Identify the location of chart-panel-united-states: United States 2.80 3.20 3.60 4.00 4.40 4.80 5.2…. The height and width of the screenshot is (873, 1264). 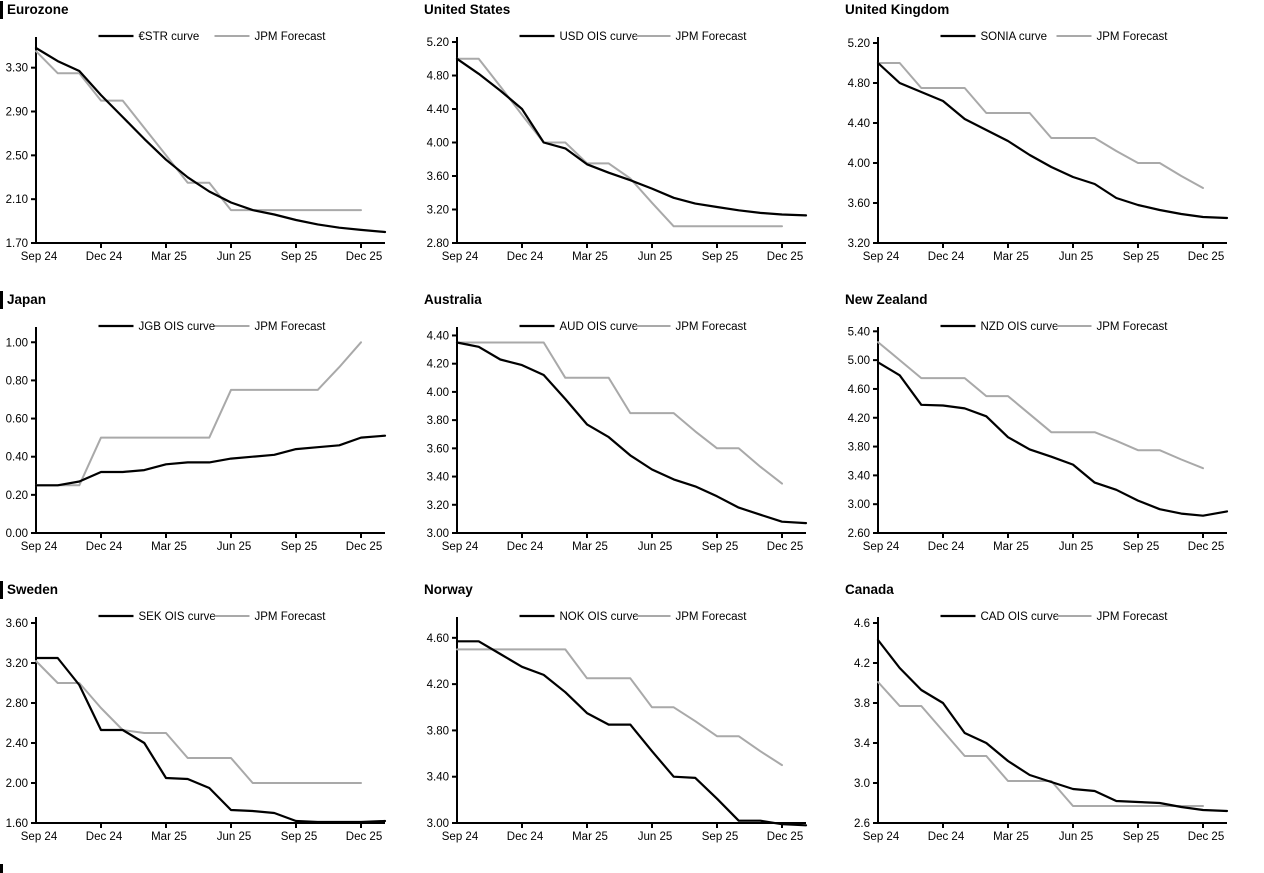
(631, 145).